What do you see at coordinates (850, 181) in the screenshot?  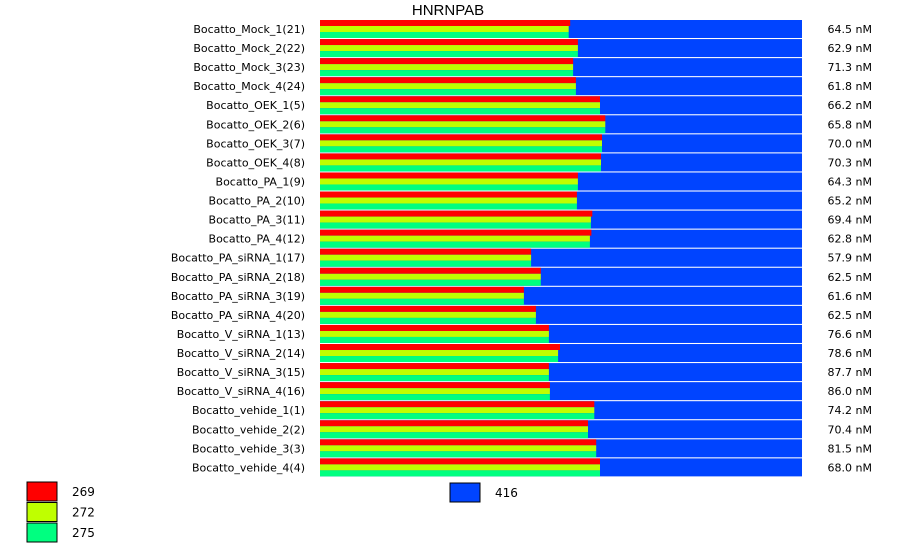 I see `concentration-label: 64.3 nM` at bounding box center [850, 181].